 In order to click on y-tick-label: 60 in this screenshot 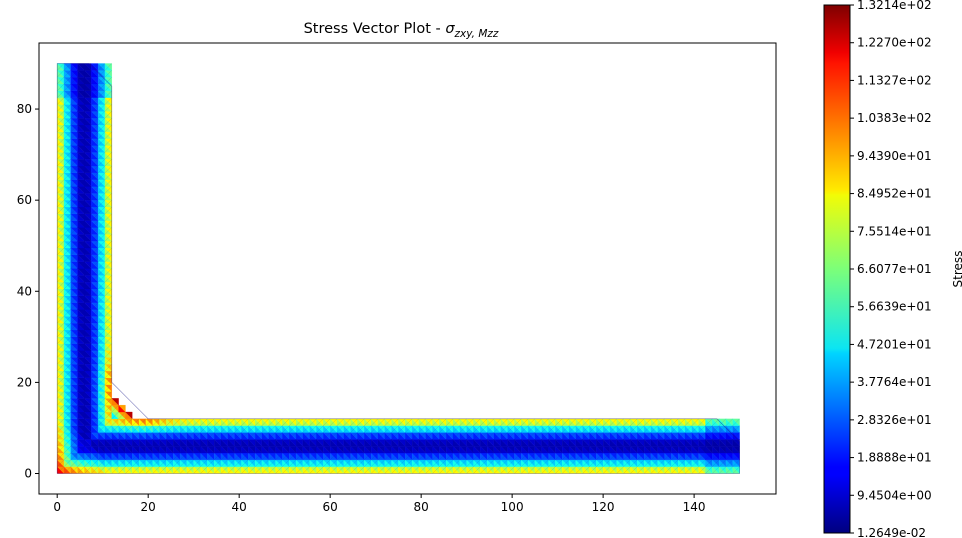, I will do `click(24, 200)`.